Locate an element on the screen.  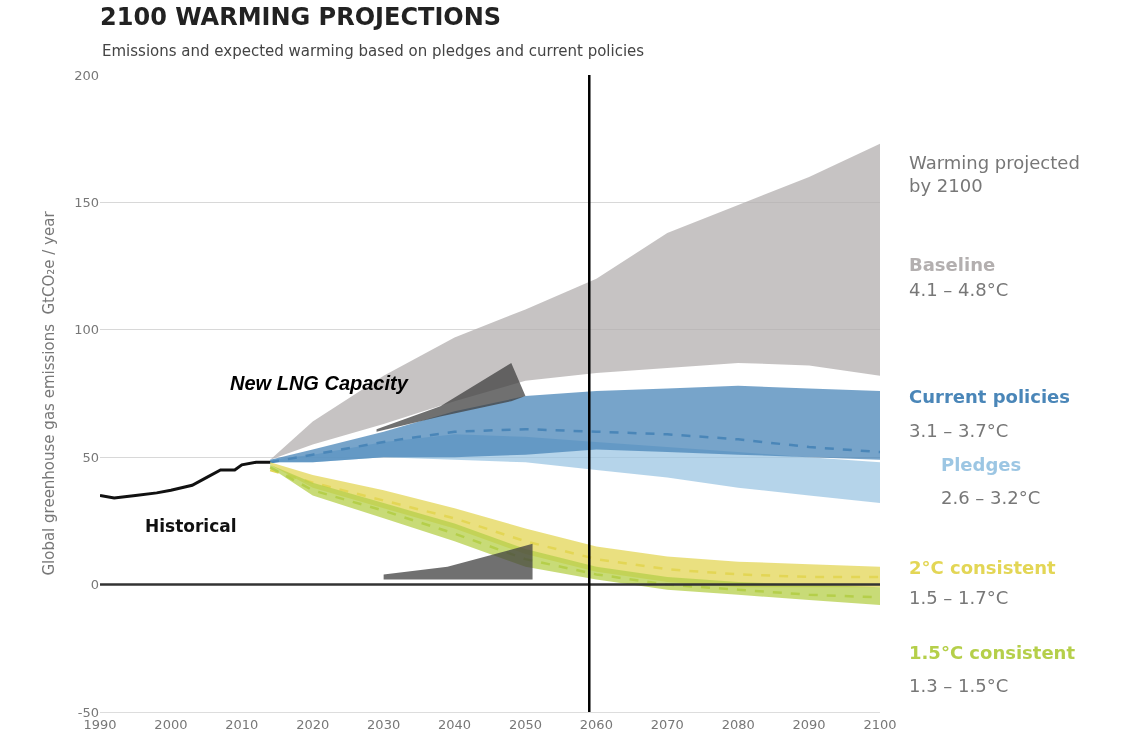
x-tick-label: 2030 is located at coordinates (384, 724).